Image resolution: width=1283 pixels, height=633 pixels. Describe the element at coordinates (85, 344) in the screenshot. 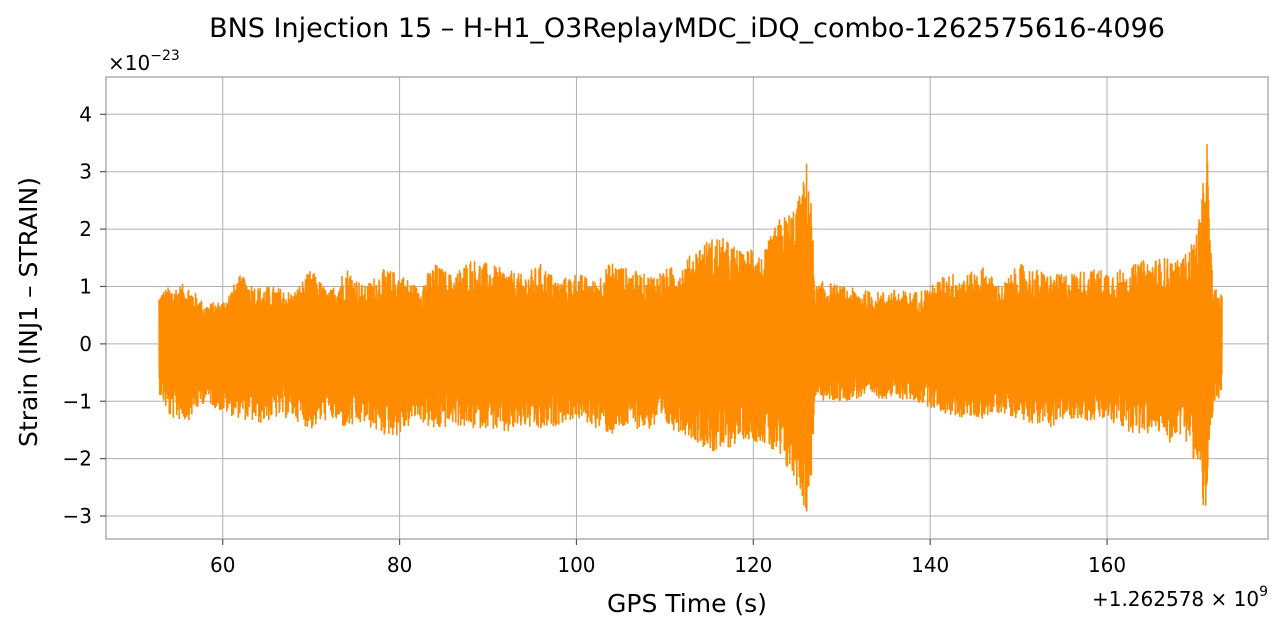

I see `y-tick-label: 0` at that location.